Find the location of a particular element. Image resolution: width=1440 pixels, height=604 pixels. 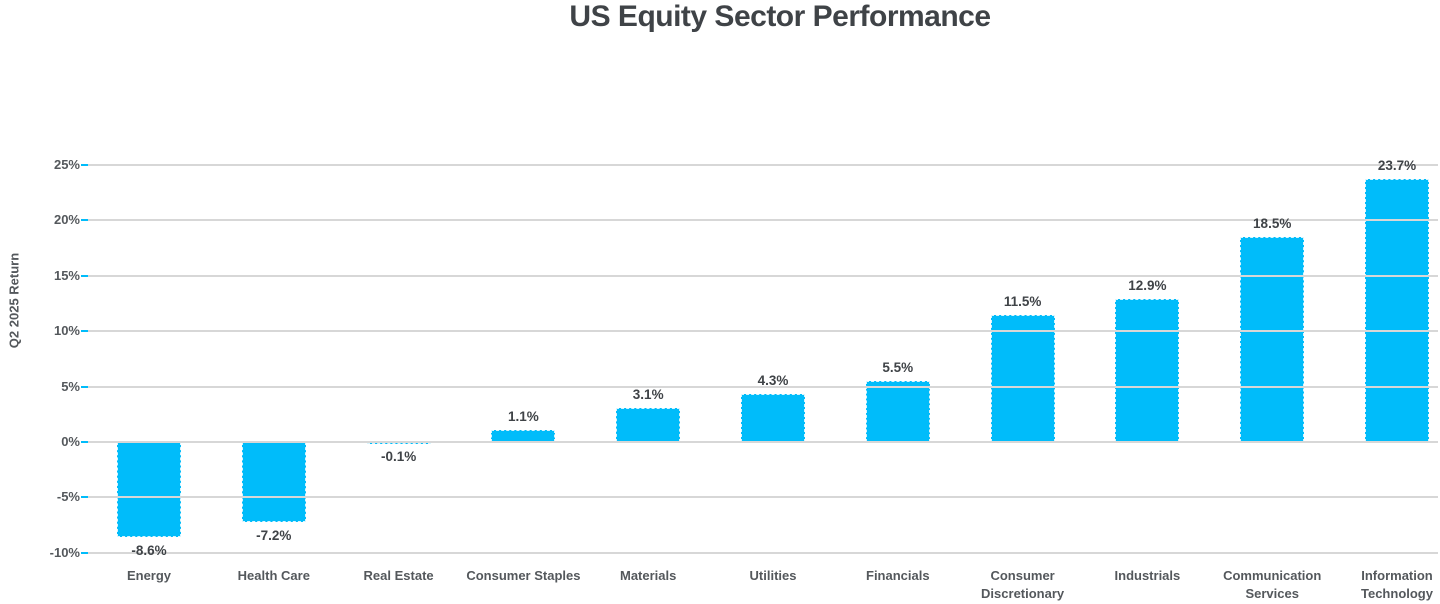

value-label-consumer-discretionary: 11.5% is located at coordinates (1022, 301).